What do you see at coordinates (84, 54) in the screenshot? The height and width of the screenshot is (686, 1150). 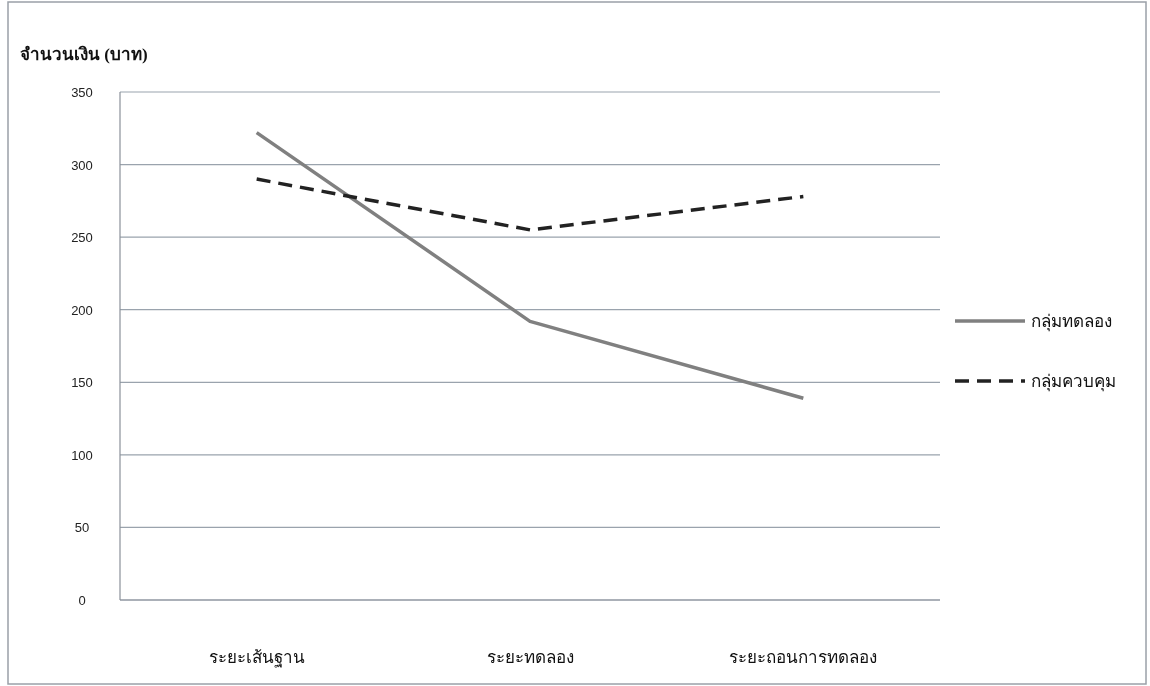 I see `y-axis-title: จำนวนเงิน (บาท)` at bounding box center [84, 54].